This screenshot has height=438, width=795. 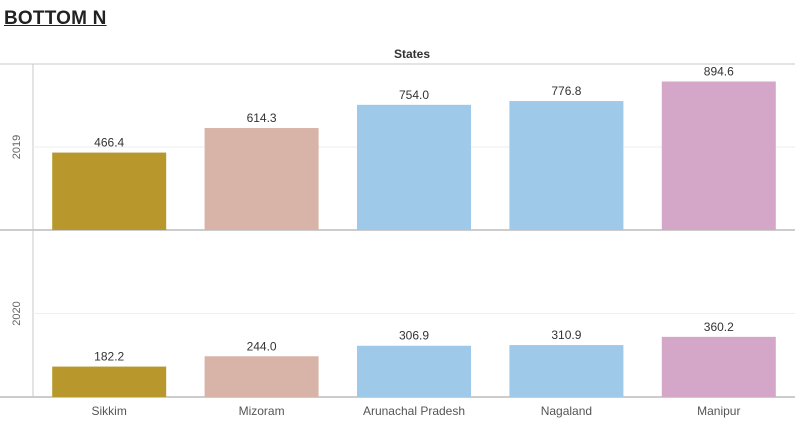 What do you see at coordinates (262, 118) in the screenshot?
I see `data-label: 614.3` at bounding box center [262, 118].